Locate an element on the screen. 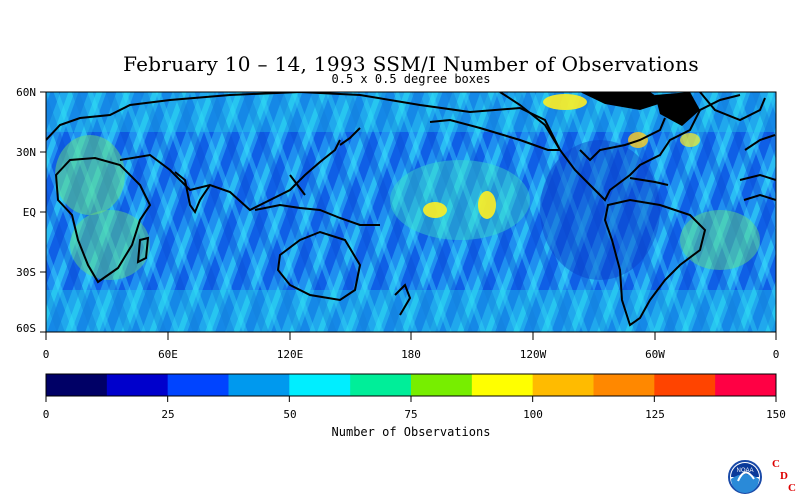 This screenshot has height=500, width=800. lon-label: 180 is located at coordinates (411, 354).